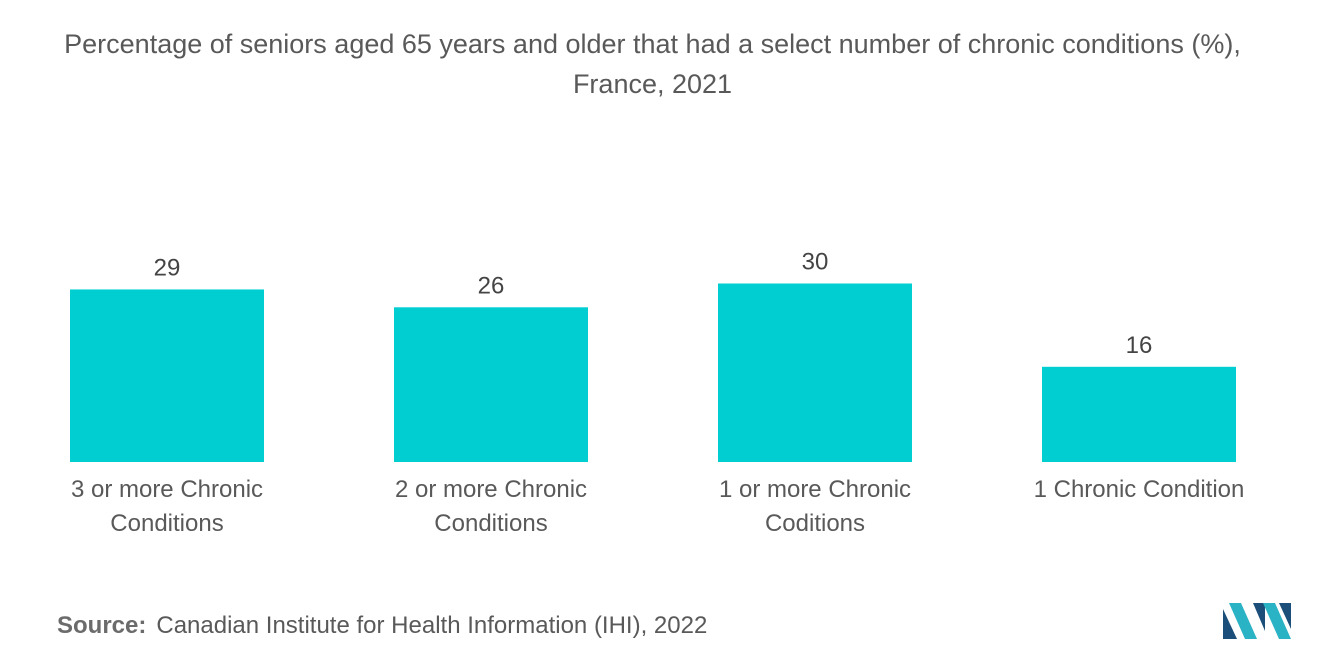  Describe the element at coordinates (167, 267) in the screenshot. I see `data-label: 29` at that location.